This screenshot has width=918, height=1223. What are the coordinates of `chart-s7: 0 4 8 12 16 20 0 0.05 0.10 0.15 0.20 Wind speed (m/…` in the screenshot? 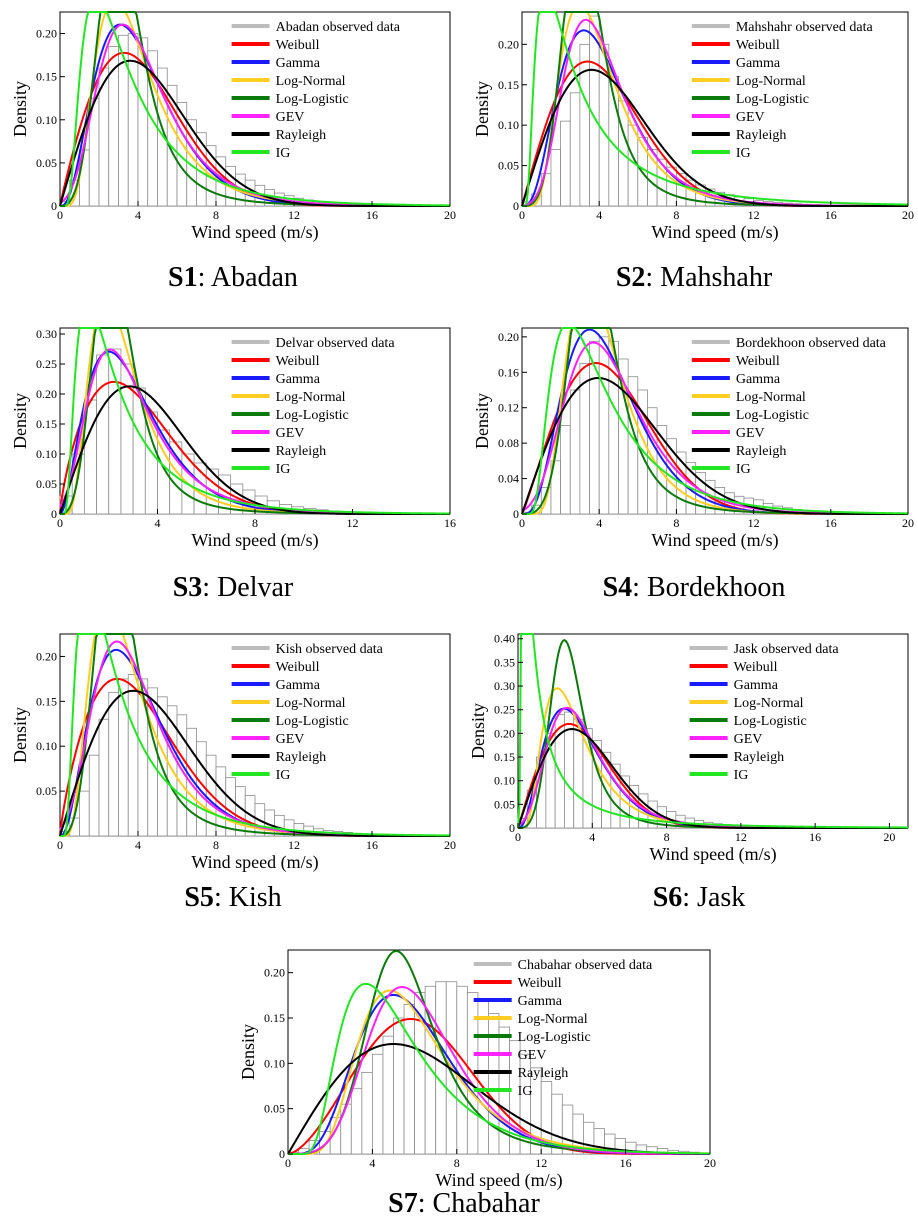 It's located at (477, 1070).